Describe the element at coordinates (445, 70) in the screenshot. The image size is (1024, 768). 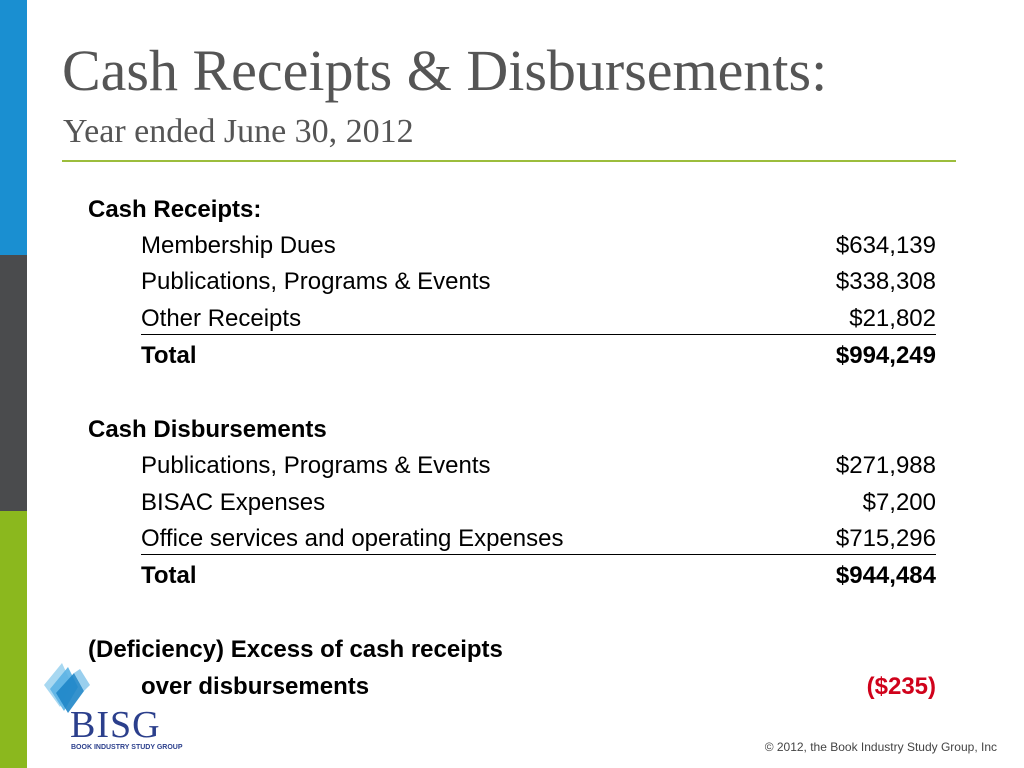
I see `slide-title: Cash Receipts & Disbursements:` at that location.